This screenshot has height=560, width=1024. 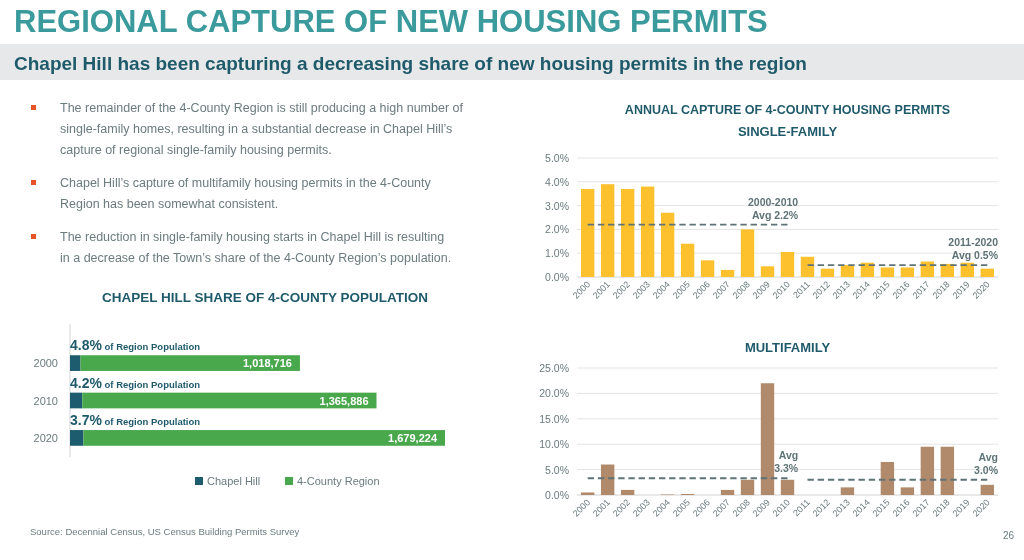 I want to click on text: 26, so click(x=1008, y=535).